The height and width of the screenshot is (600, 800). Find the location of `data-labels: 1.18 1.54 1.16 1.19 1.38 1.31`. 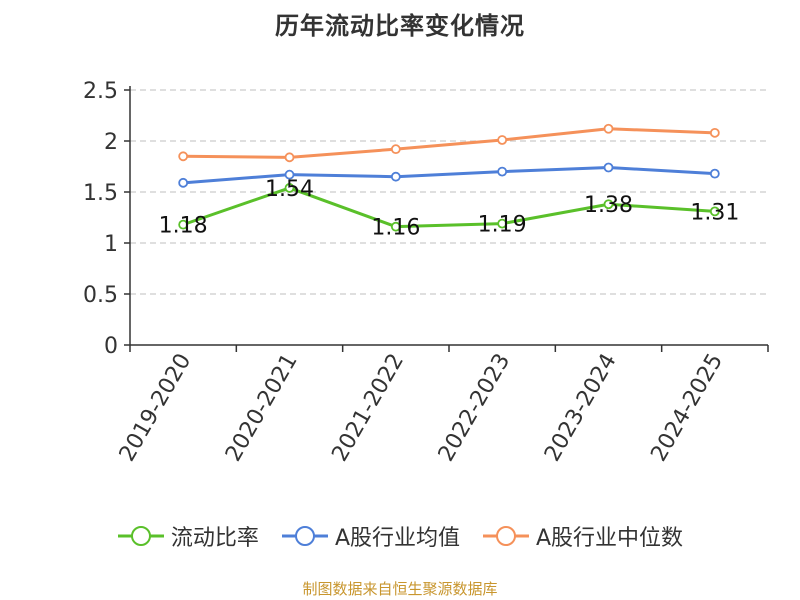

data-labels: 1.18 1.54 1.16 1.19 1.38 1.31 is located at coordinates (449, 209).